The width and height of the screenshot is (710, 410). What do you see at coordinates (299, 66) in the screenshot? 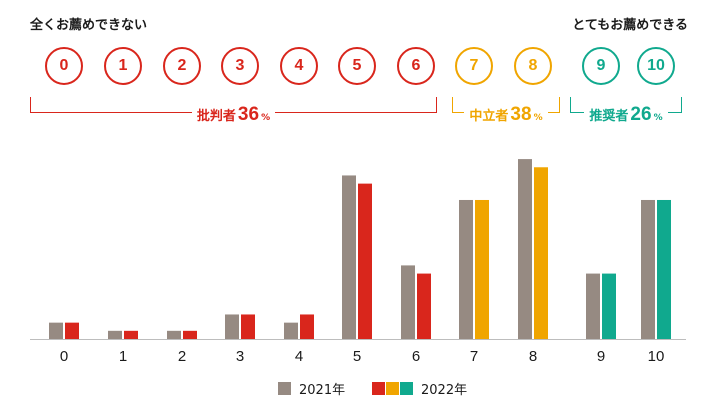
I see `score-circle-4: 4` at bounding box center [299, 66].